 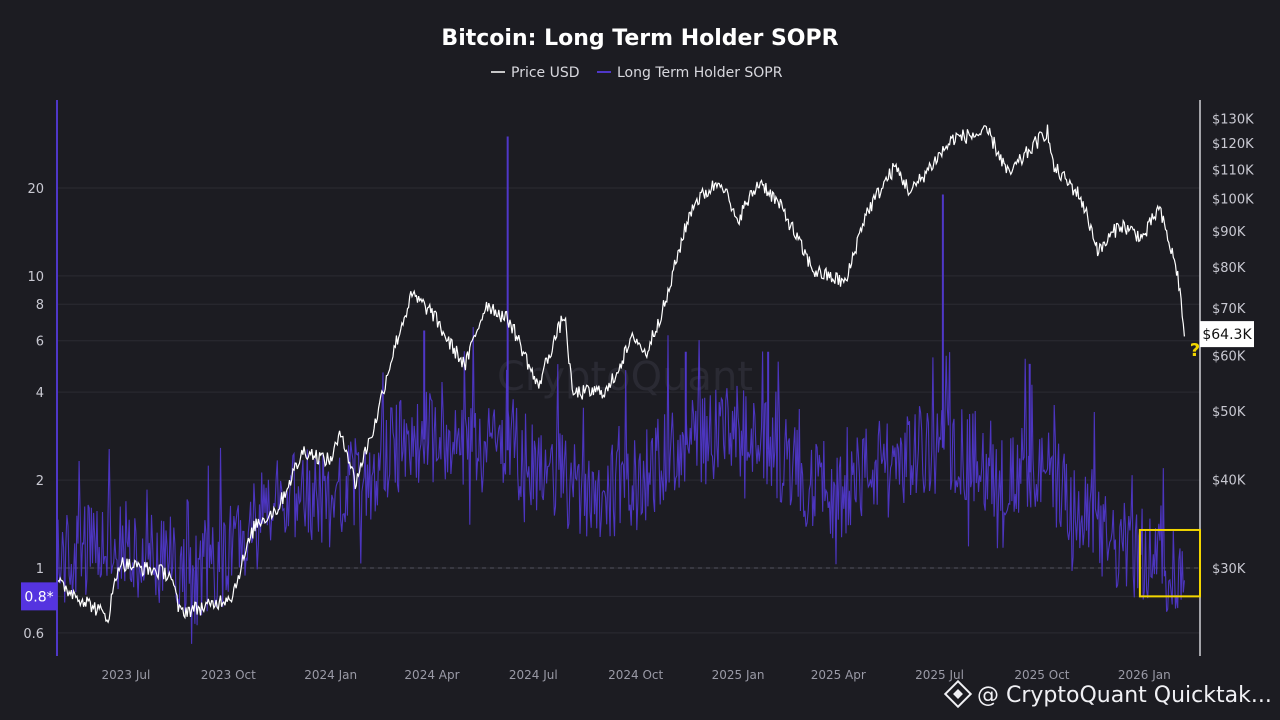 What do you see at coordinates (40, 305) in the screenshot?
I see `y-left-tick-label: 8` at bounding box center [40, 305].